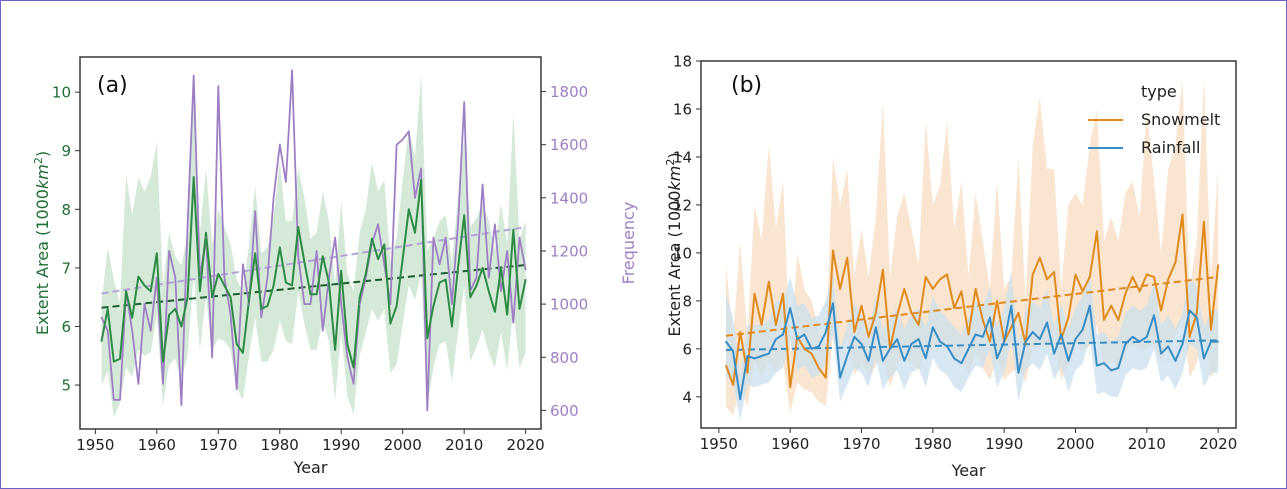 This screenshot has width=1287, height=489. What do you see at coordinates (66, 327) in the screenshot?
I see `panel-a-y-tick-label: 6` at bounding box center [66, 327].